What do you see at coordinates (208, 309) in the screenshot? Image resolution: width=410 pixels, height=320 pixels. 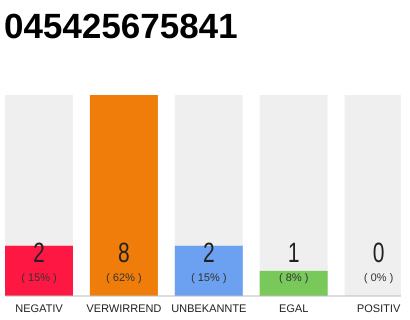 I see `x-tick-label: UNBEKANNTE` at bounding box center [208, 309].